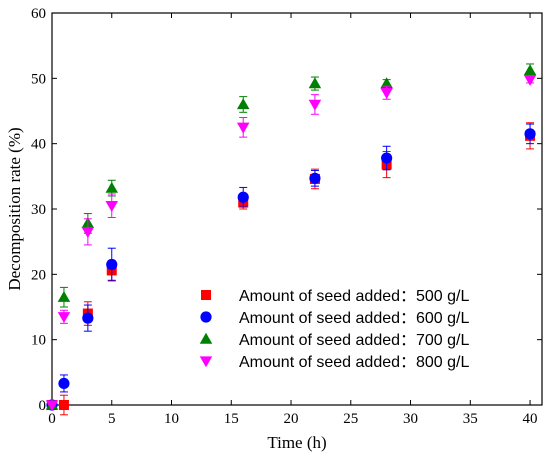 This screenshot has height=461, width=550. Describe the element at coordinates (291, 419) in the screenshot. I see `x-tick-label: 20` at that location.